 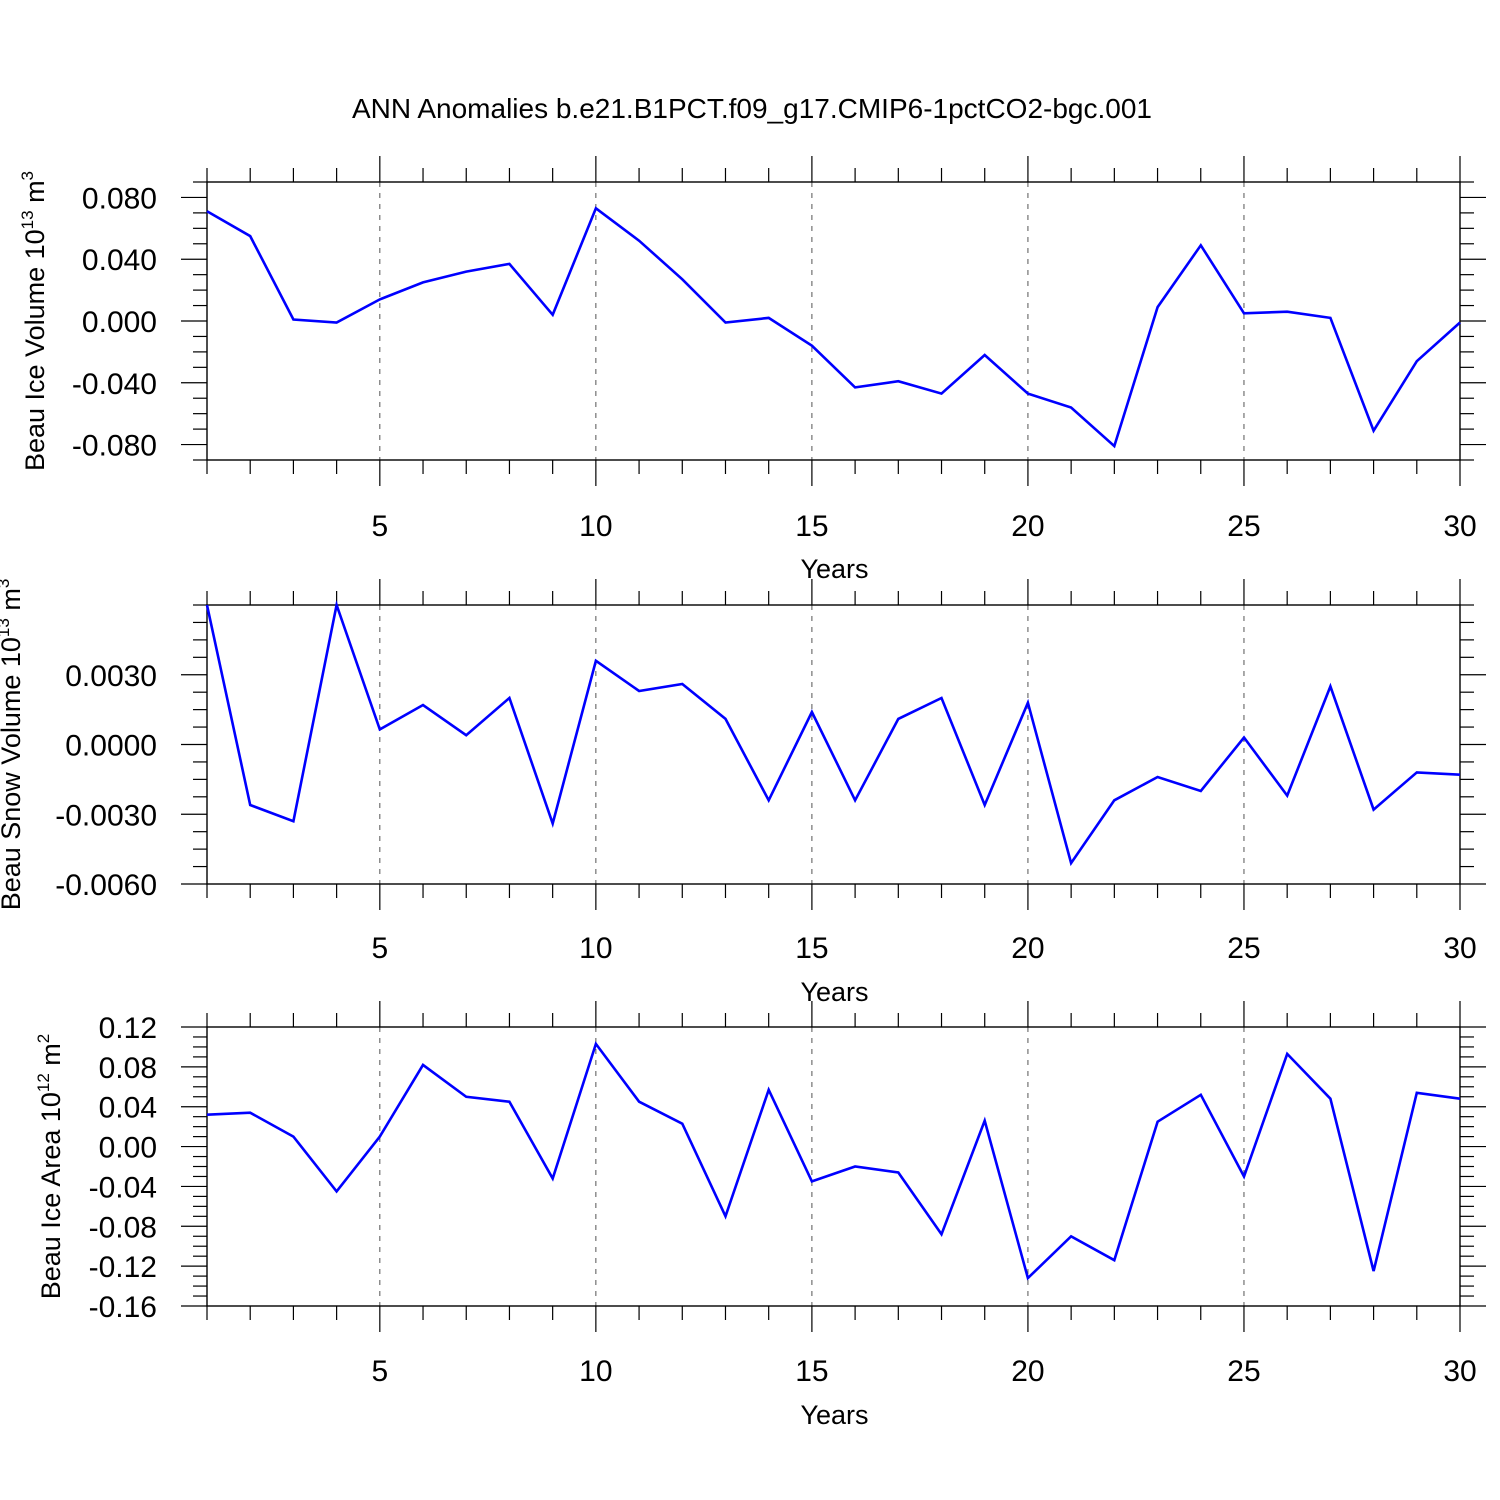 I want to click on y-tick-label: 0.040, so click(x=119, y=260).